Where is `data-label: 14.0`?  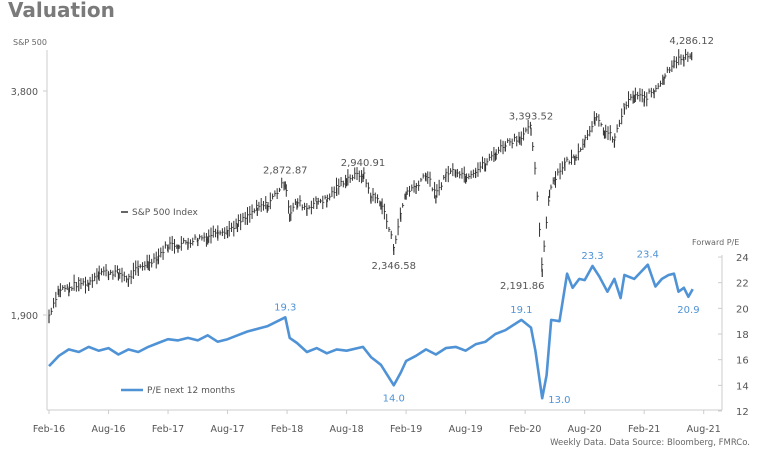
data-label: 14.0 is located at coordinates (394, 398).